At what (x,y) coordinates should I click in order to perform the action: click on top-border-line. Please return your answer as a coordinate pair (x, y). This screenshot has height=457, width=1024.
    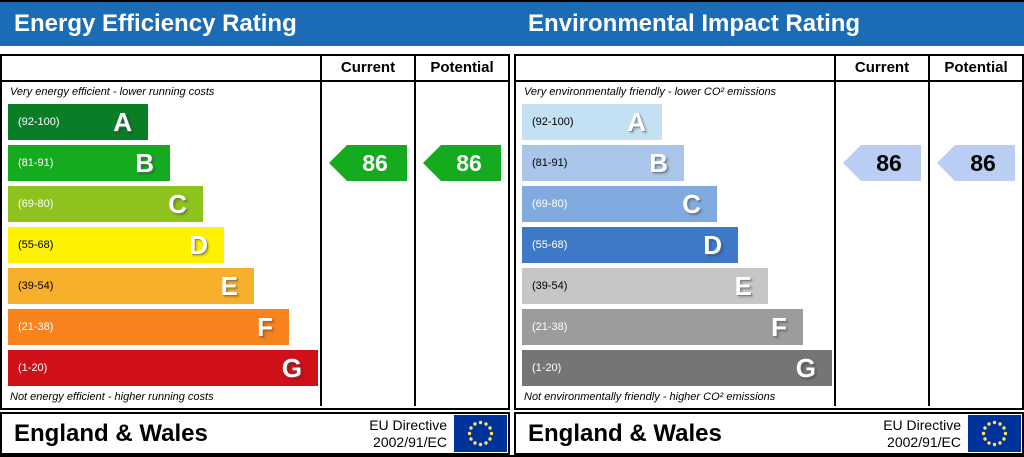
    Looking at the image, I should click on (512, 1).